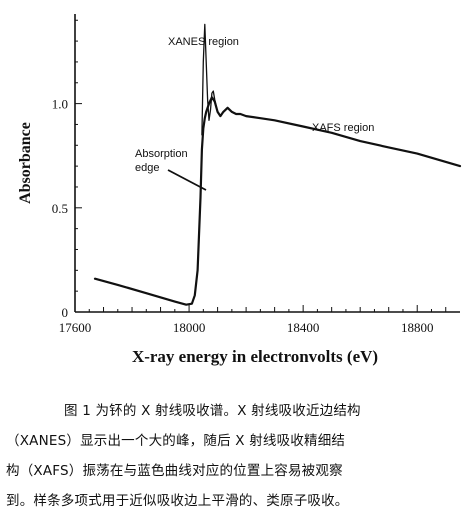  Describe the element at coordinates (25, 163) in the screenshot. I see `y-axis-label: Absorbance` at that location.